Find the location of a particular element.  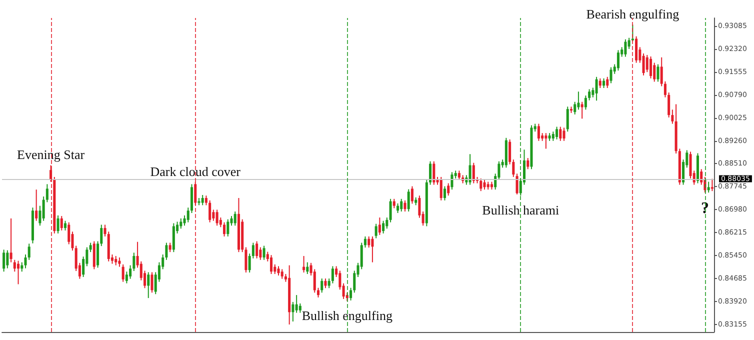

annotation: Dark cloud cover is located at coordinates (196, 171).